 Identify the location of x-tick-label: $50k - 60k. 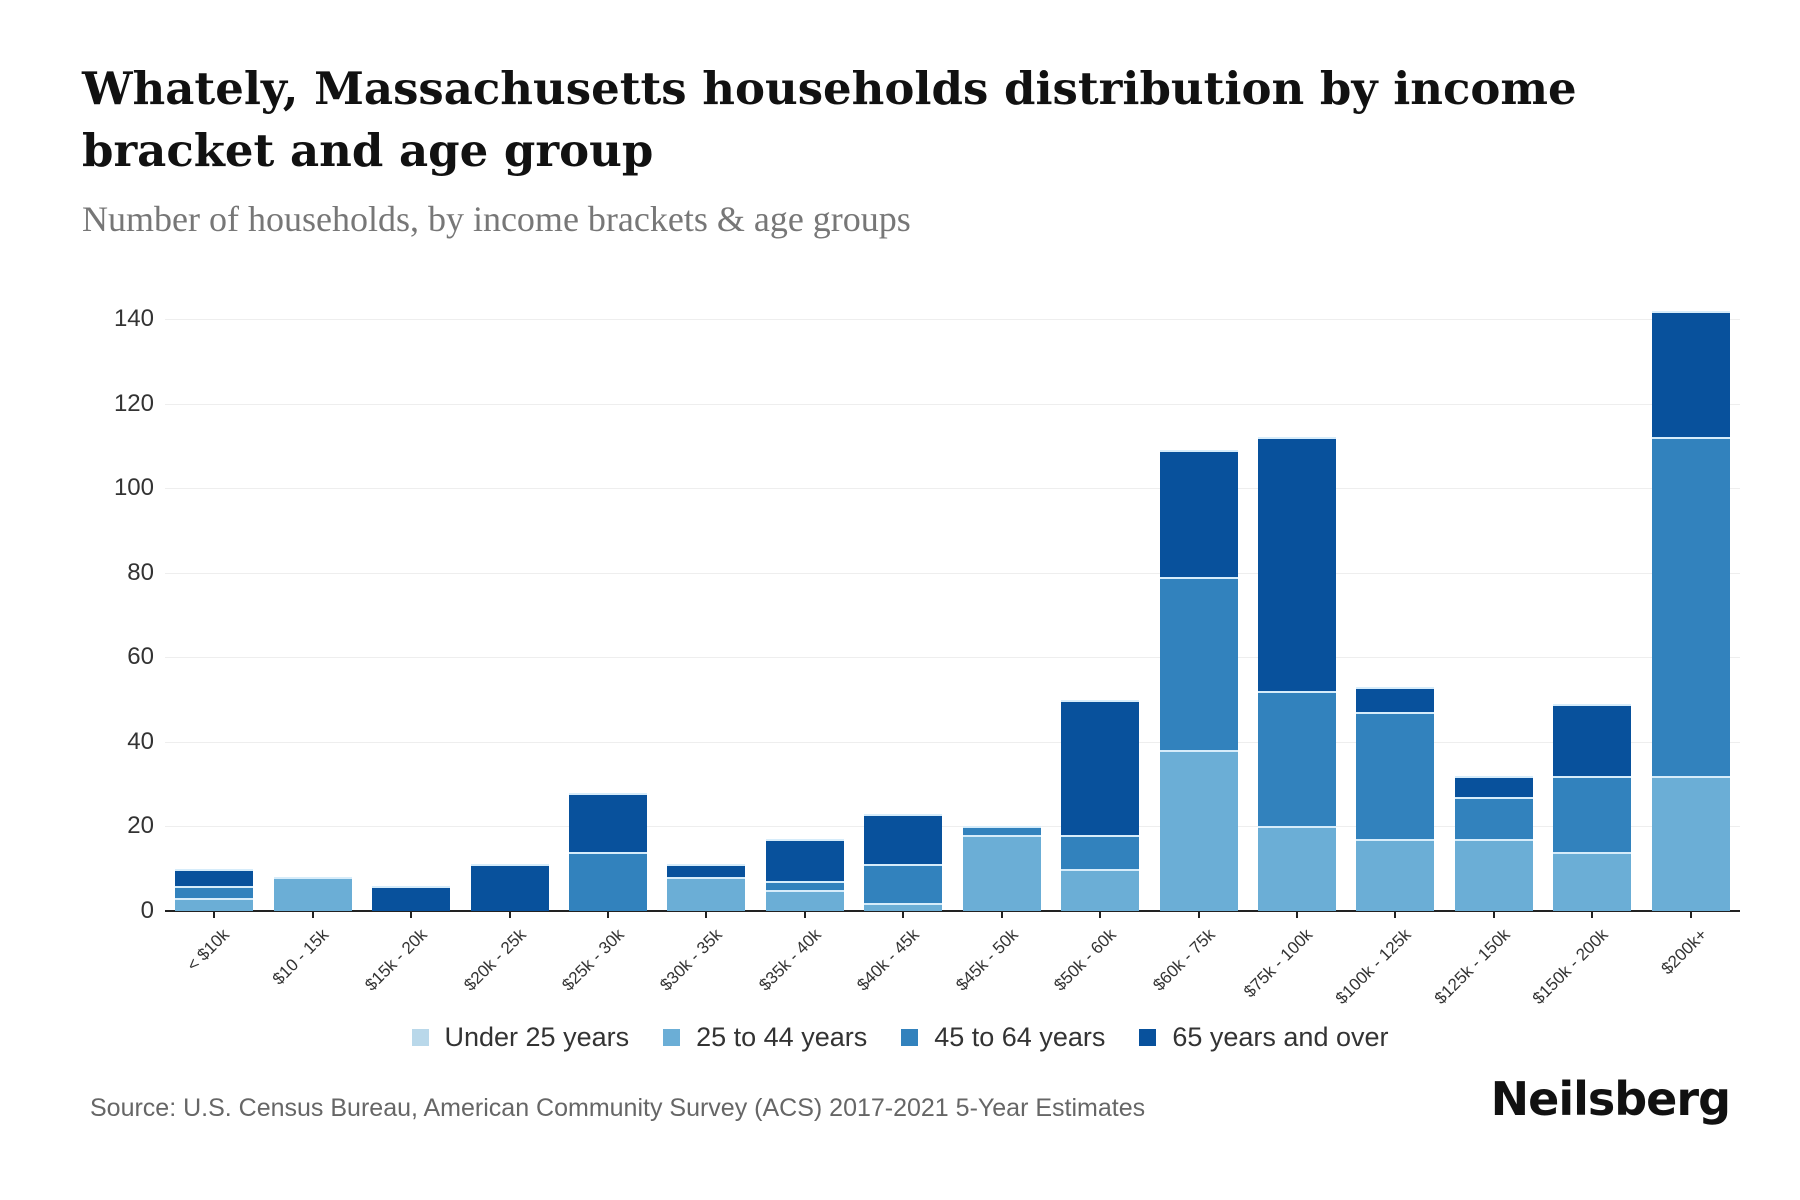
(1085, 960).